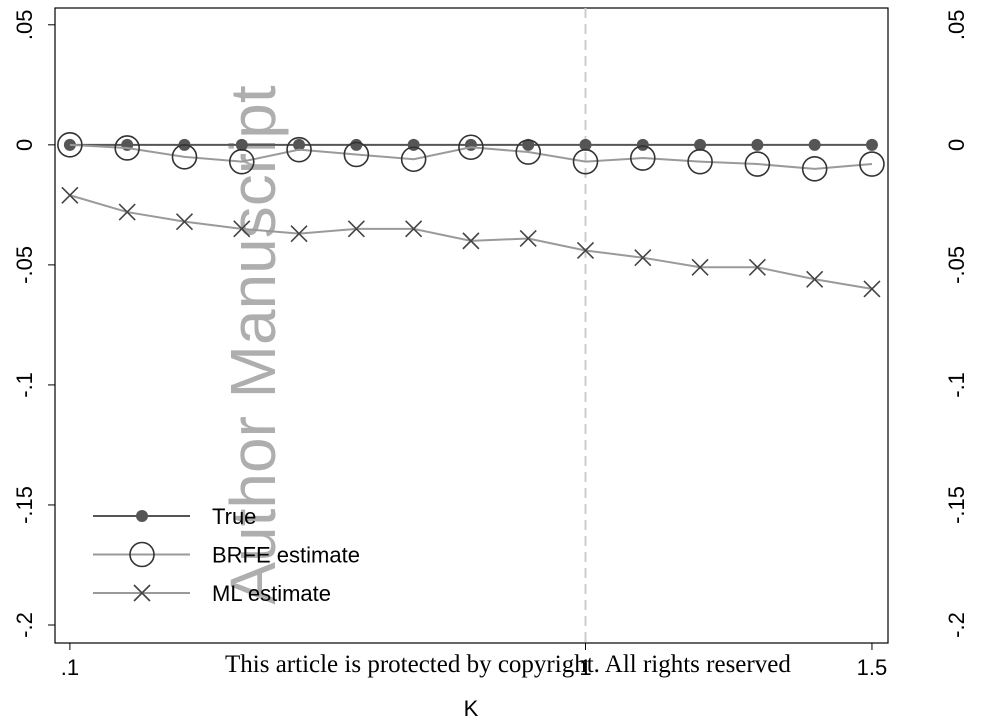 The image size is (991, 723). I want to click on x-tick-label: .1, so click(70, 667).